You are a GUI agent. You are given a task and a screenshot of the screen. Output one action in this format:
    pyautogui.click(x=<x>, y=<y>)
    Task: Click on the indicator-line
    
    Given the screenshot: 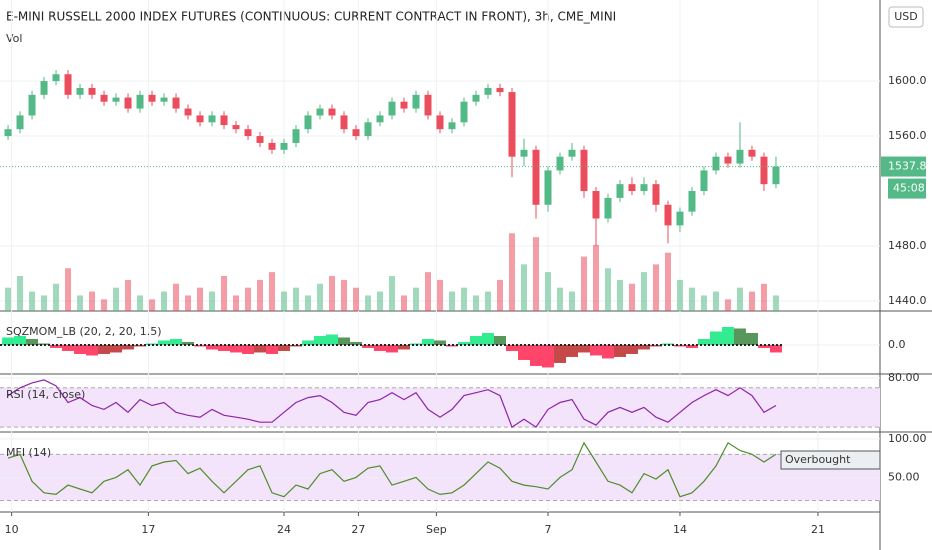 What is the action you would take?
    pyautogui.click(x=392, y=404)
    